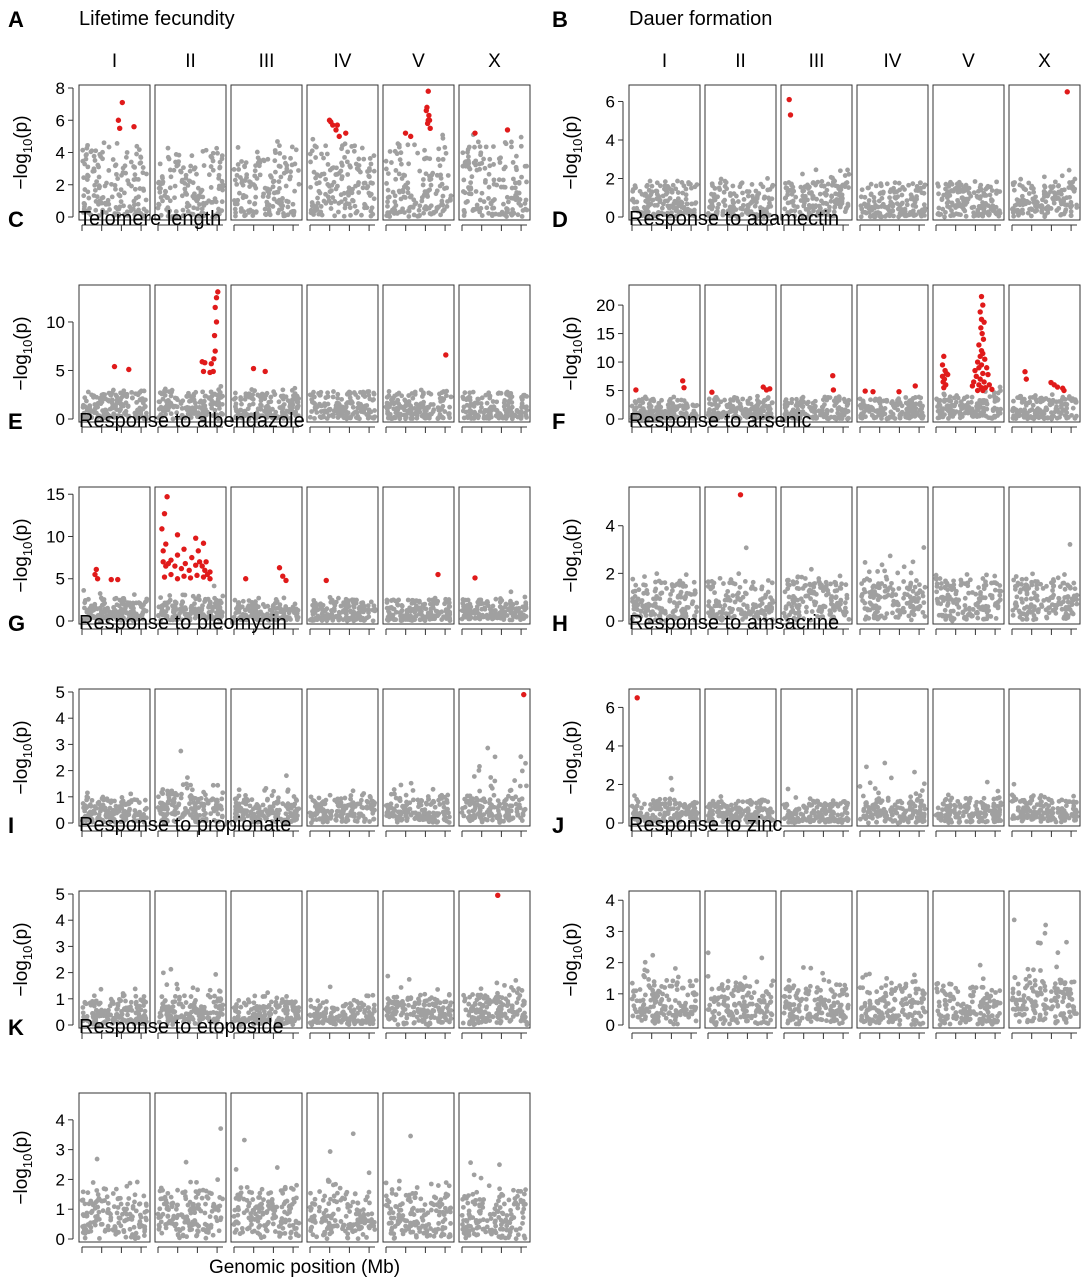 The height and width of the screenshot is (1280, 1083). I want to click on chromosome-label: III, so click(817, 61).